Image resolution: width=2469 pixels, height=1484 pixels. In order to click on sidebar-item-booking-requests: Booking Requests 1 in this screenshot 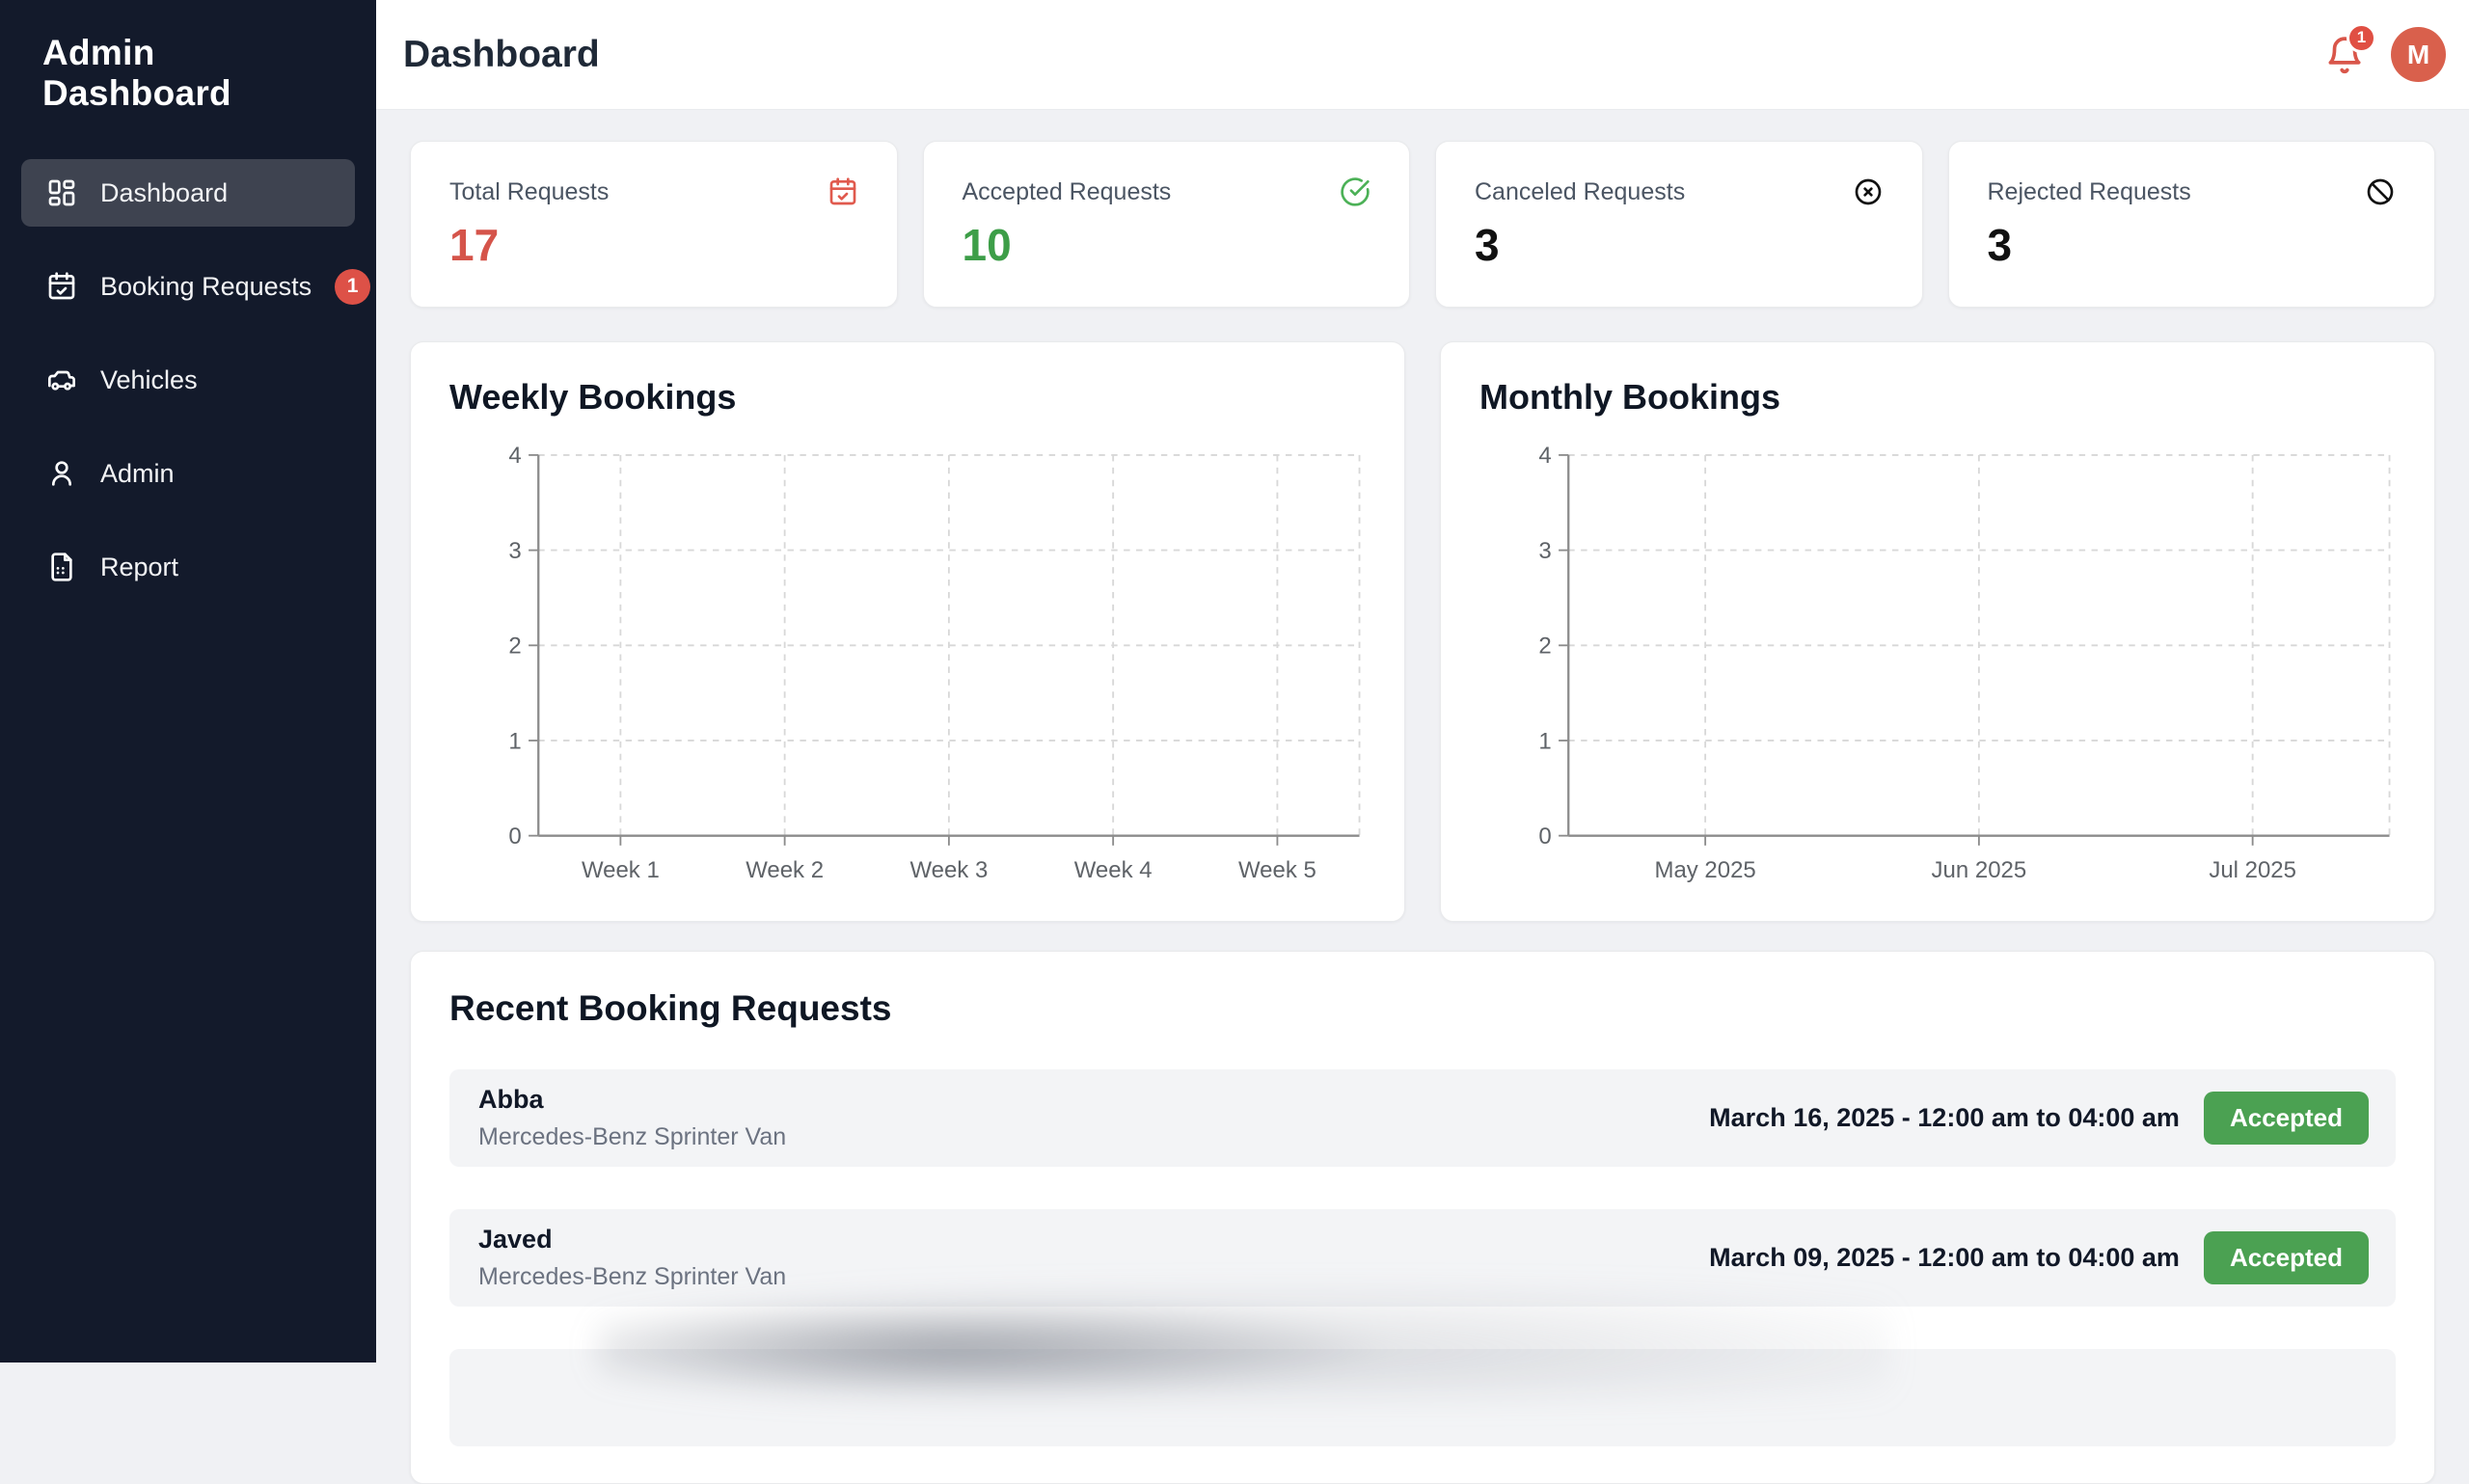, I will do `click(196, 286)`.